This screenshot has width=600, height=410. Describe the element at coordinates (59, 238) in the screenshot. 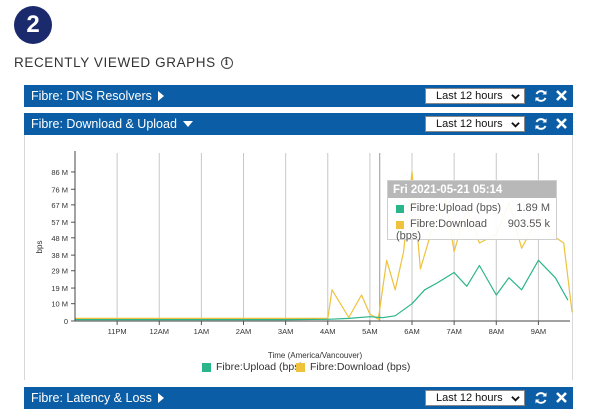

I see `y-tick-label: 48 M` at that location.